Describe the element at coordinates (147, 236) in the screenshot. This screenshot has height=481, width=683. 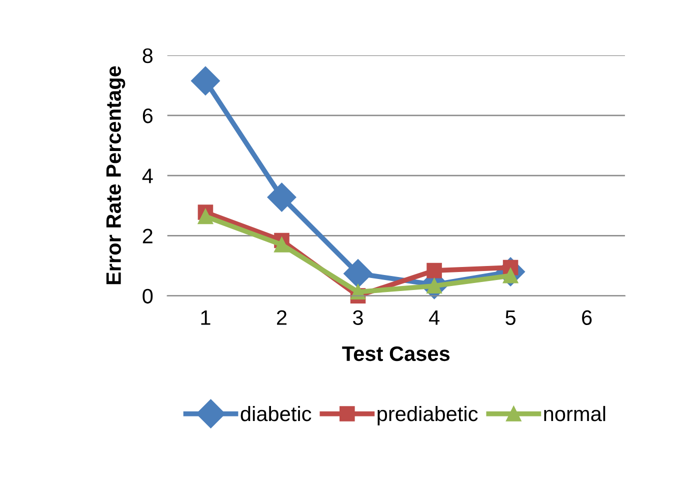
I see `y-tick-label: 2` at that location.